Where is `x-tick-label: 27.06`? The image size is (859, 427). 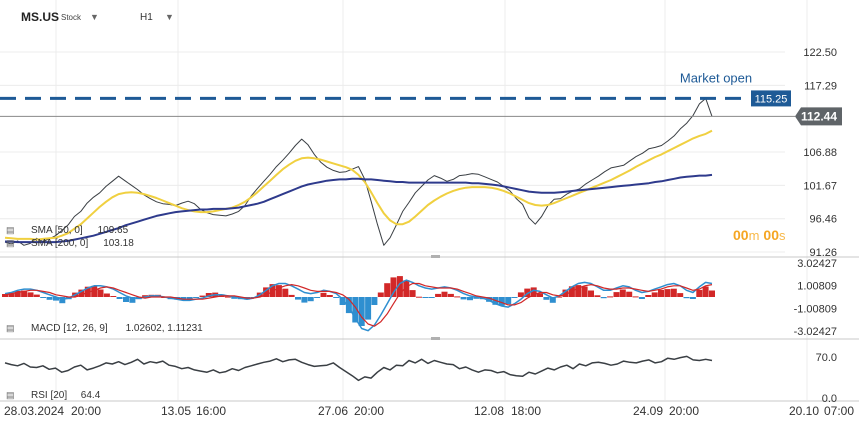 x-tick-label: 27.06 is located at coordinates (333, 411).